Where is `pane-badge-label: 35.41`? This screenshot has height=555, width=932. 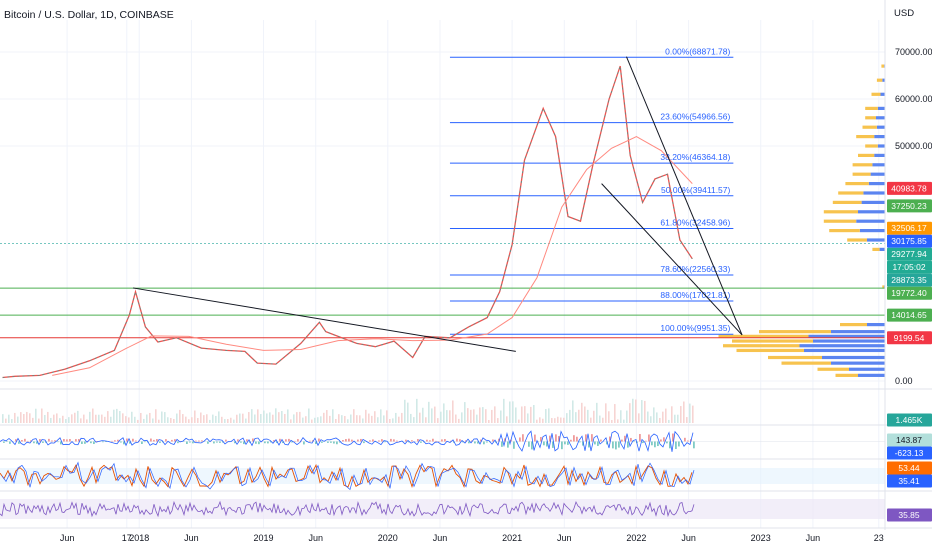
pane-badge-label: 35.41 is located at coordinates (909, 481).